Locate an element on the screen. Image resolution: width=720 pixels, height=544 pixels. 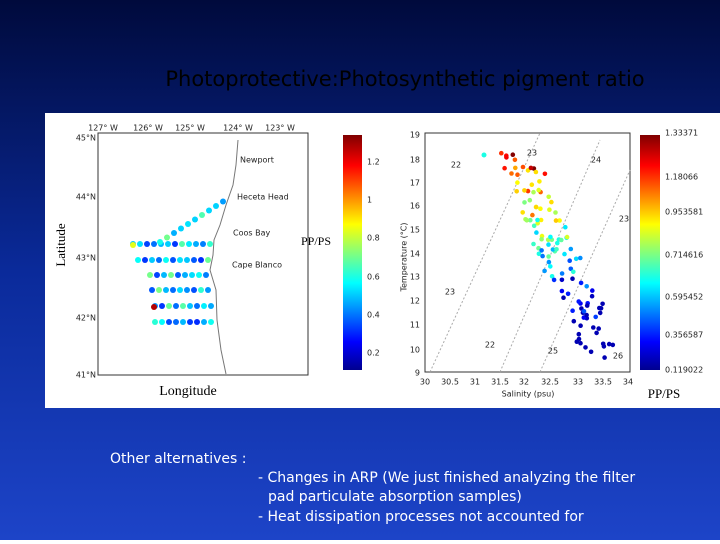
colorbar-tick-label: 1.18066 is located at coordinates (681, 177).